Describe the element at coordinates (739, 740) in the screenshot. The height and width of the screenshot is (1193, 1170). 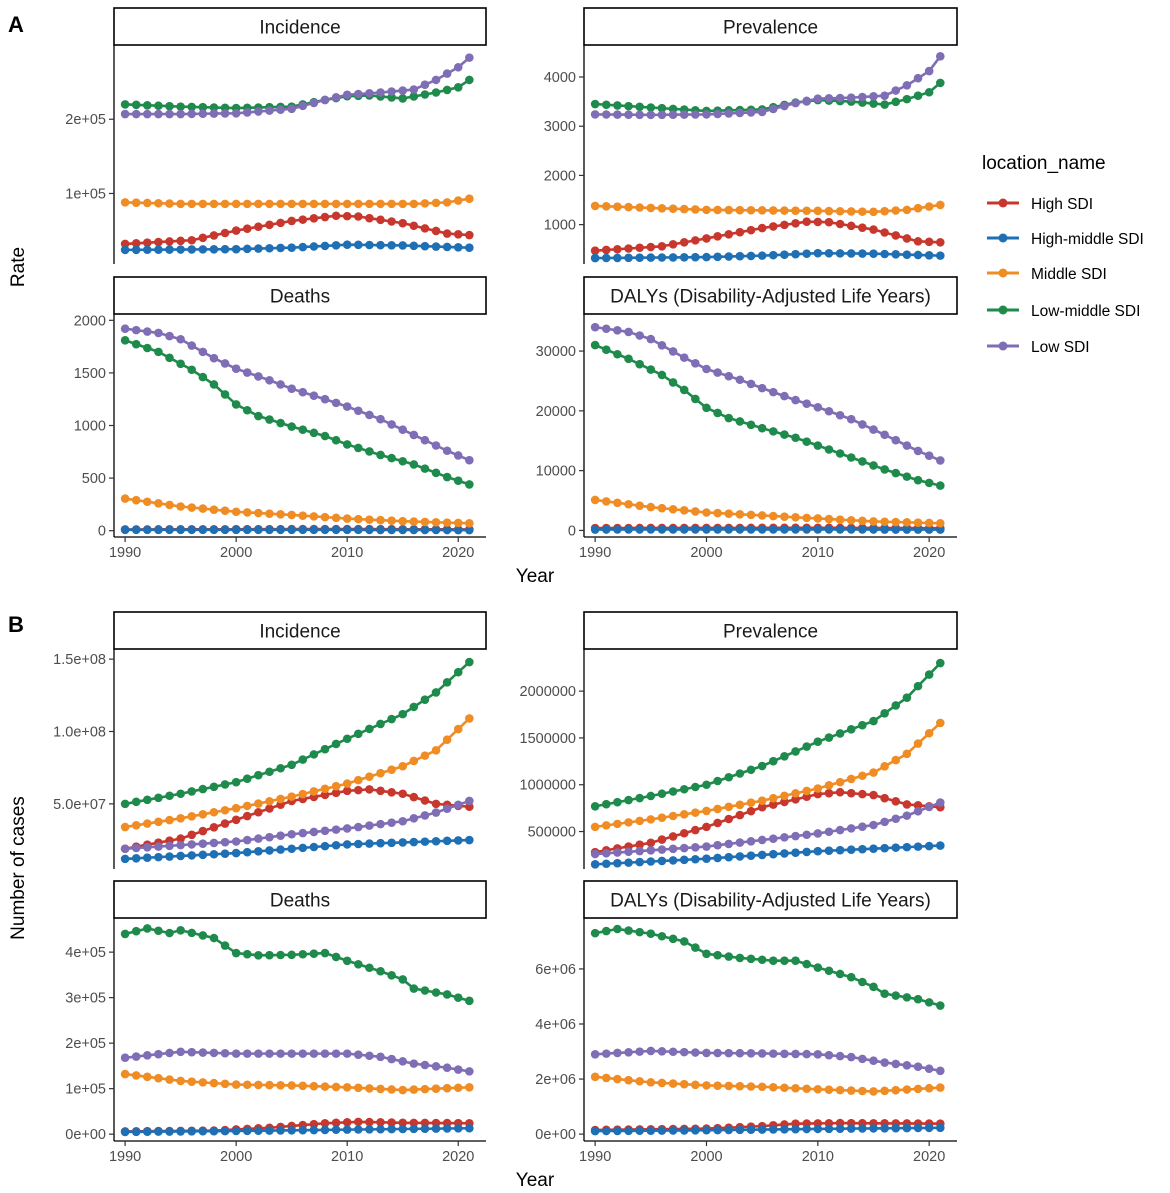
I see `facet-b-prevalence: Prevalence 500000 1000000 1500000 2000000` at that location.